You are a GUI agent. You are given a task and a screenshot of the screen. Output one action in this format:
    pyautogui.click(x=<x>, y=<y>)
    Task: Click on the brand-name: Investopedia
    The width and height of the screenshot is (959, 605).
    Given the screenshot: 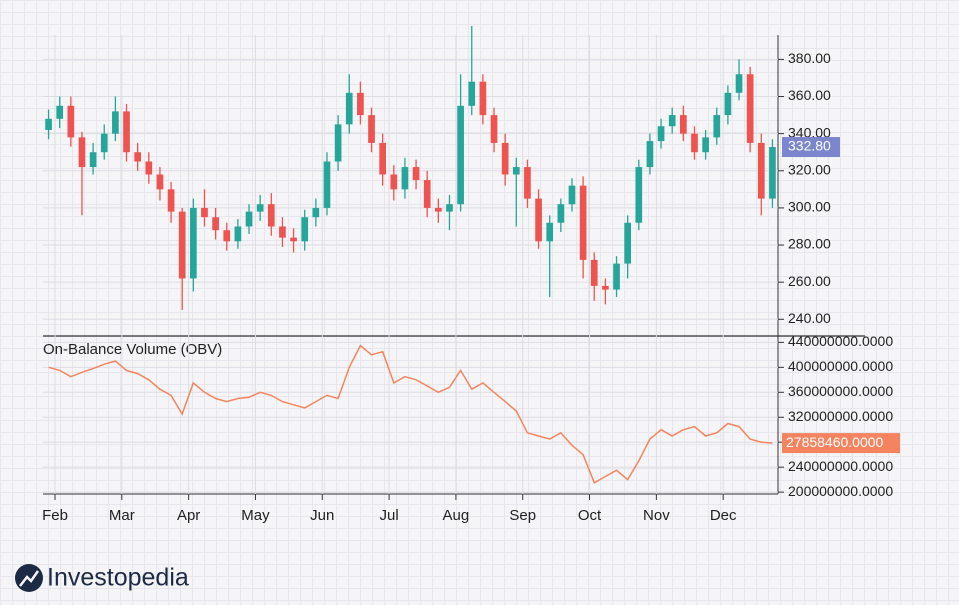 What is the action you would take?
    pyautogui.click(x=118, y=578)
    